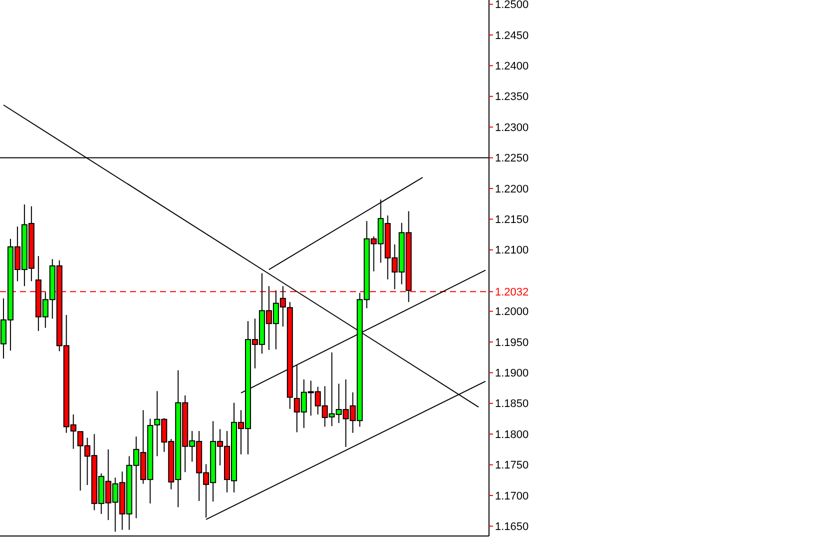  Describe the element at coordinates (512, 250) in the screenshot. I see `y-tick-label: 1.2100` at that location.